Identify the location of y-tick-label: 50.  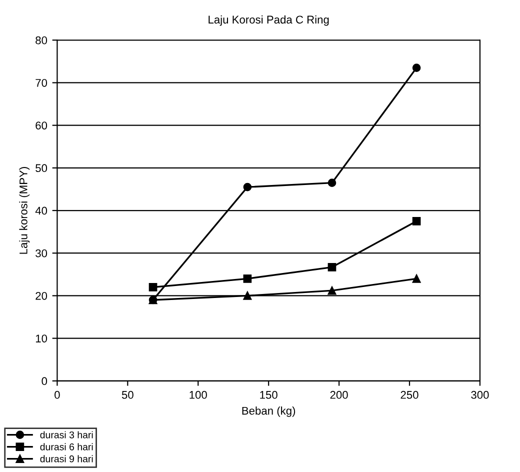
(42, 168).